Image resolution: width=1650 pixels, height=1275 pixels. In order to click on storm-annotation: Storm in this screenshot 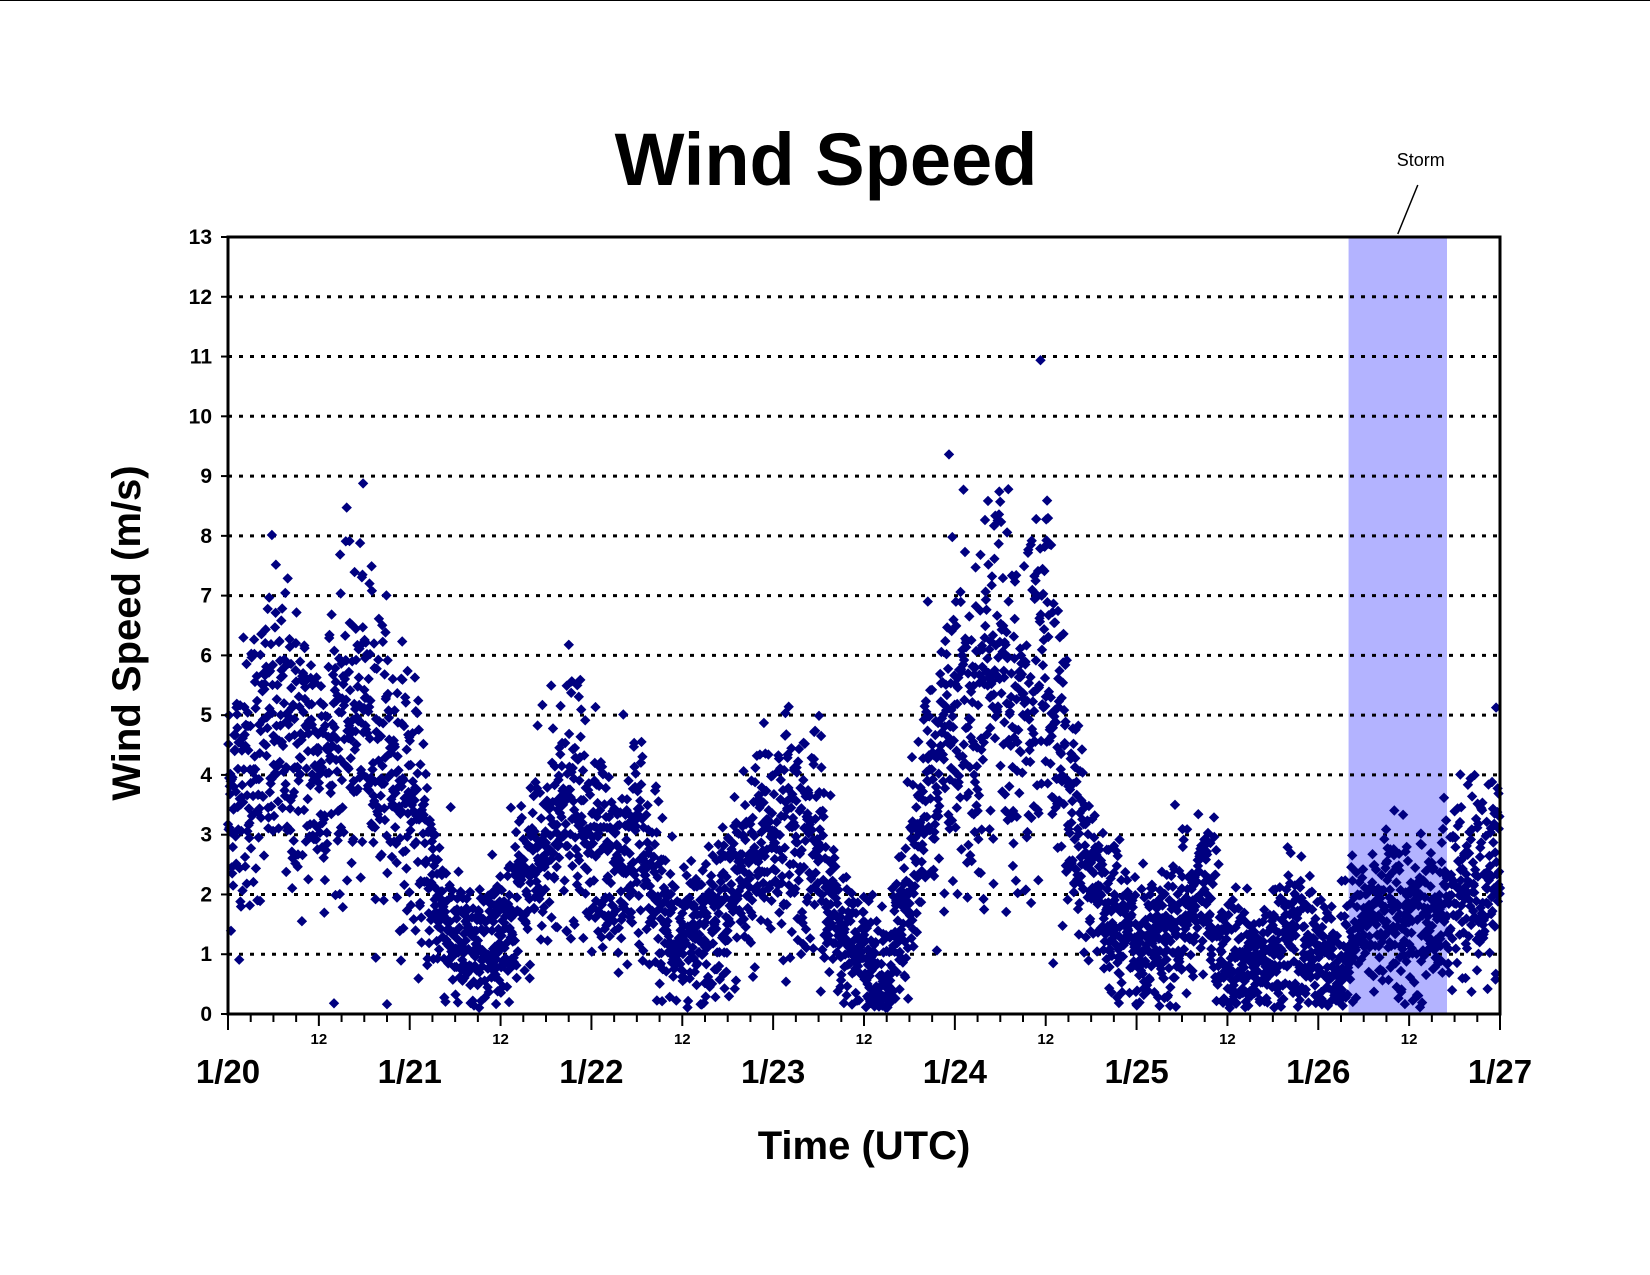, I will do `click(1421, 192)`.